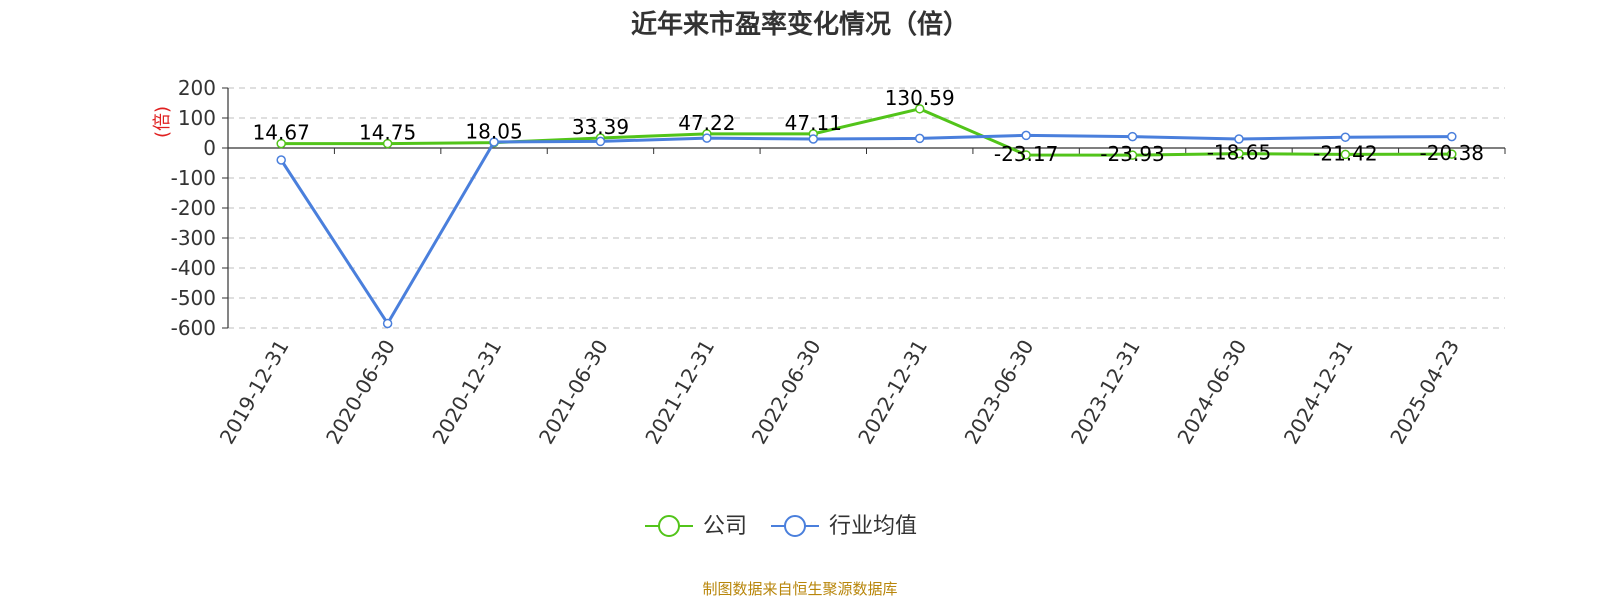 This screenshot has width=1600, height=600. I want to click on legend-item-industry: 行业均值, so click(844, 526).